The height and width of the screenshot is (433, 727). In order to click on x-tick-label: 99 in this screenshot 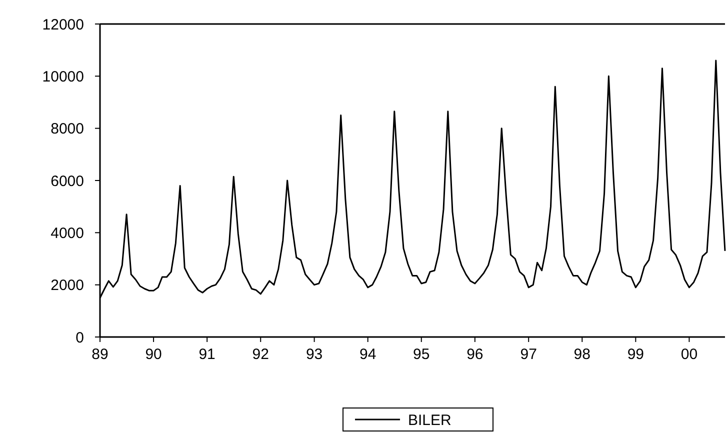, I will do `click(635, 354)`.